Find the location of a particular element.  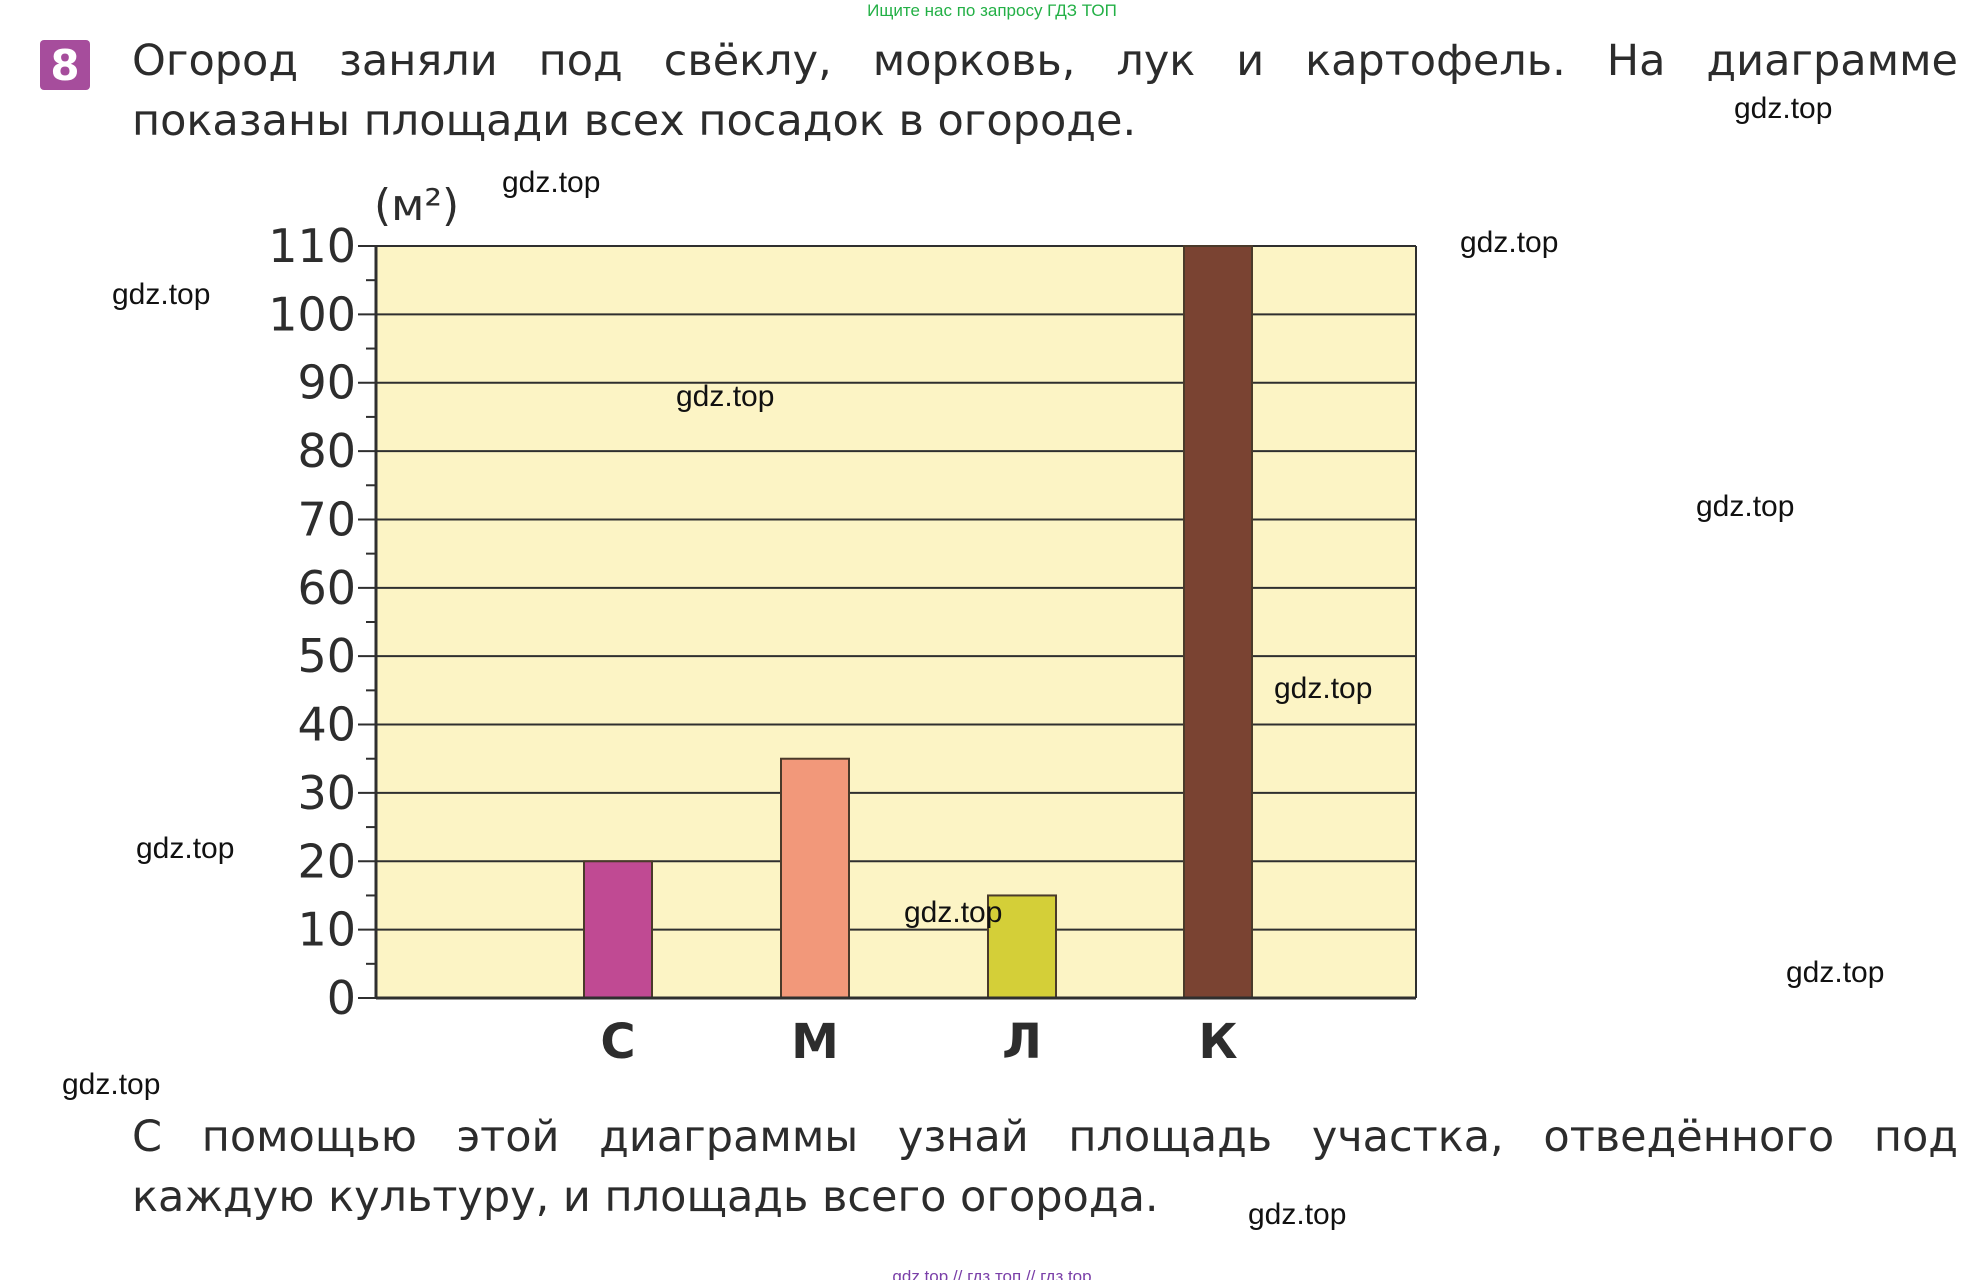

header-note: Ищите нас по запросу ГДЗ ТОП is located at coordinates (992, 10).